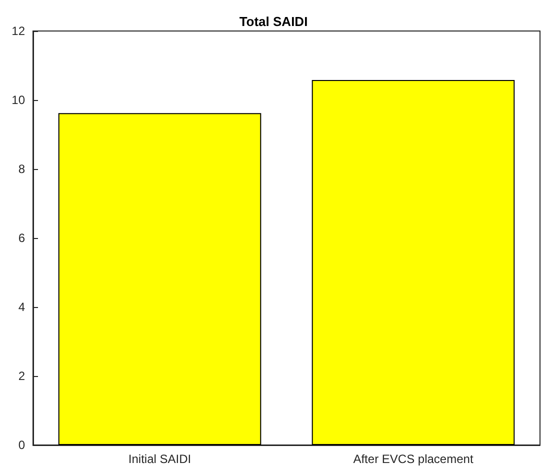 This screenshot has width=547, height=472. What do you see at coordinates (22, 445) in the screenshot?
I see `y-tick-label: 0` at bounding box center [22, 445].